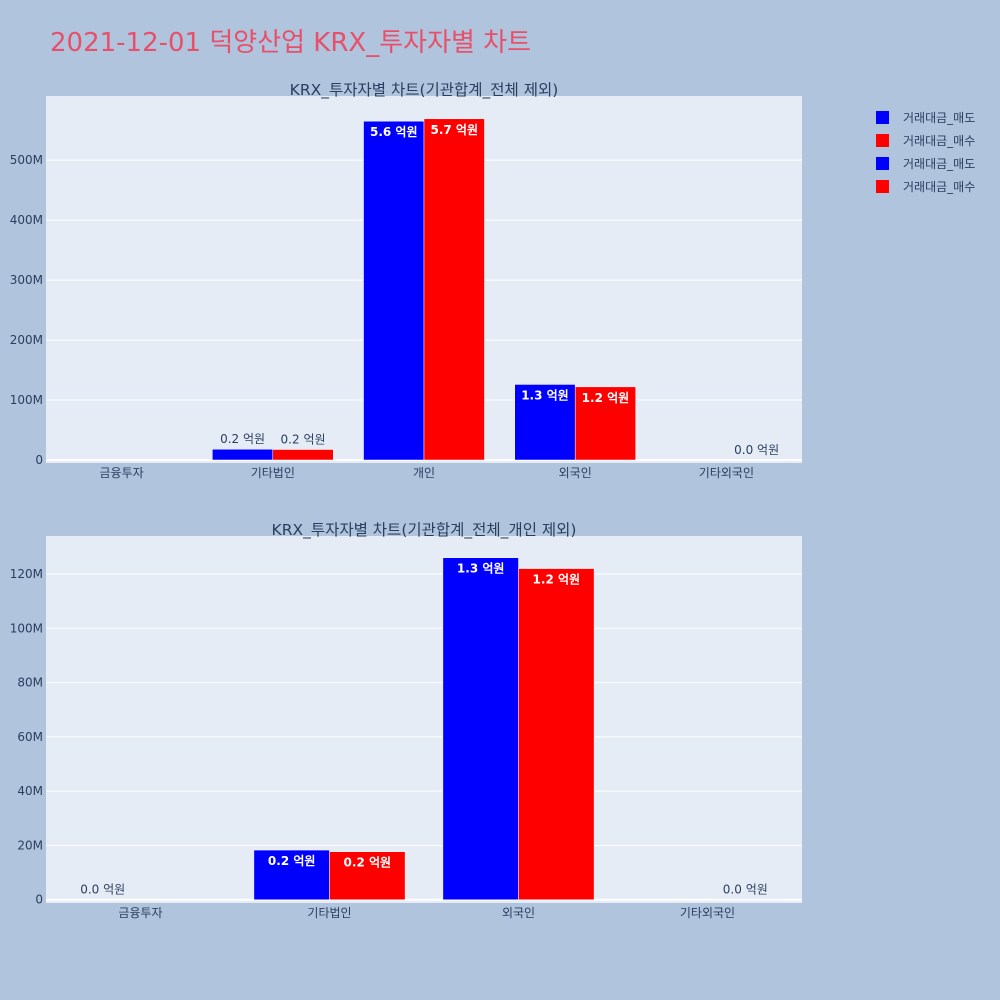  I want to click on data-label: 5.6 억원, so click(394, 132).